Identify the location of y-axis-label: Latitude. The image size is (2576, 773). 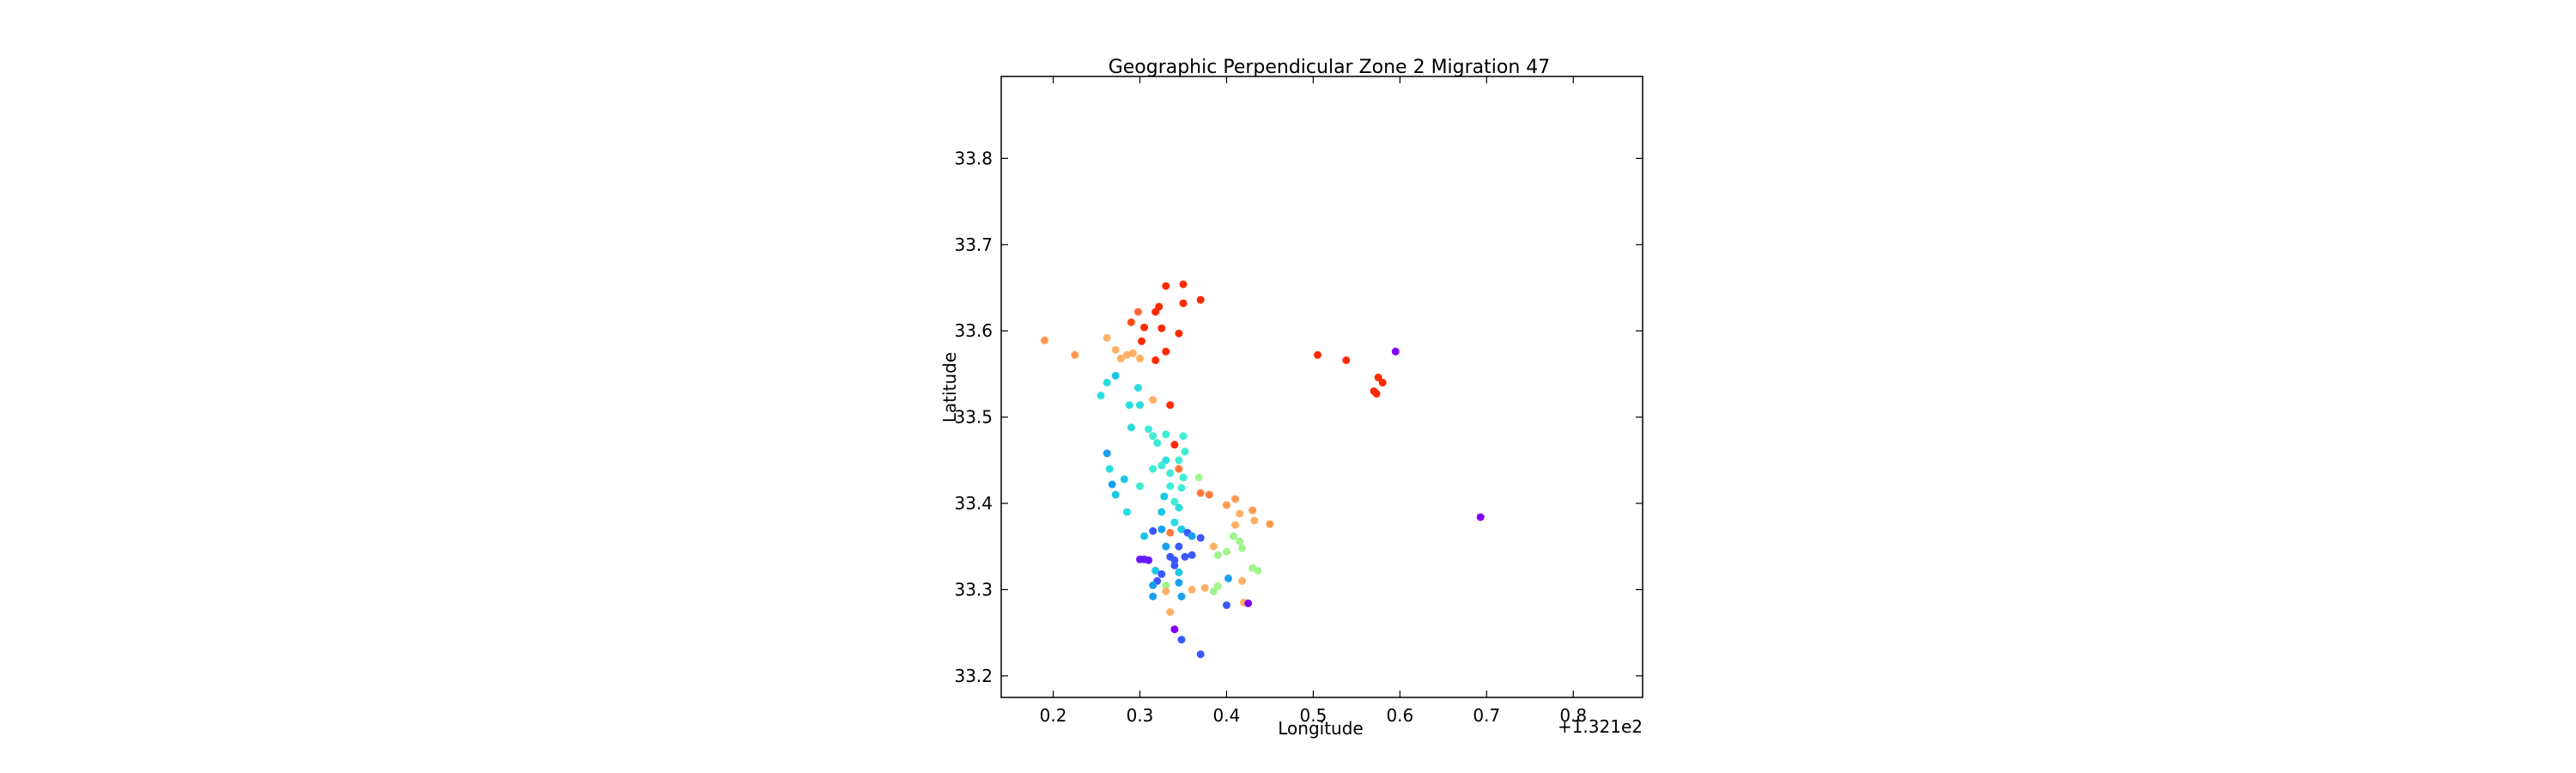
(950, 387).